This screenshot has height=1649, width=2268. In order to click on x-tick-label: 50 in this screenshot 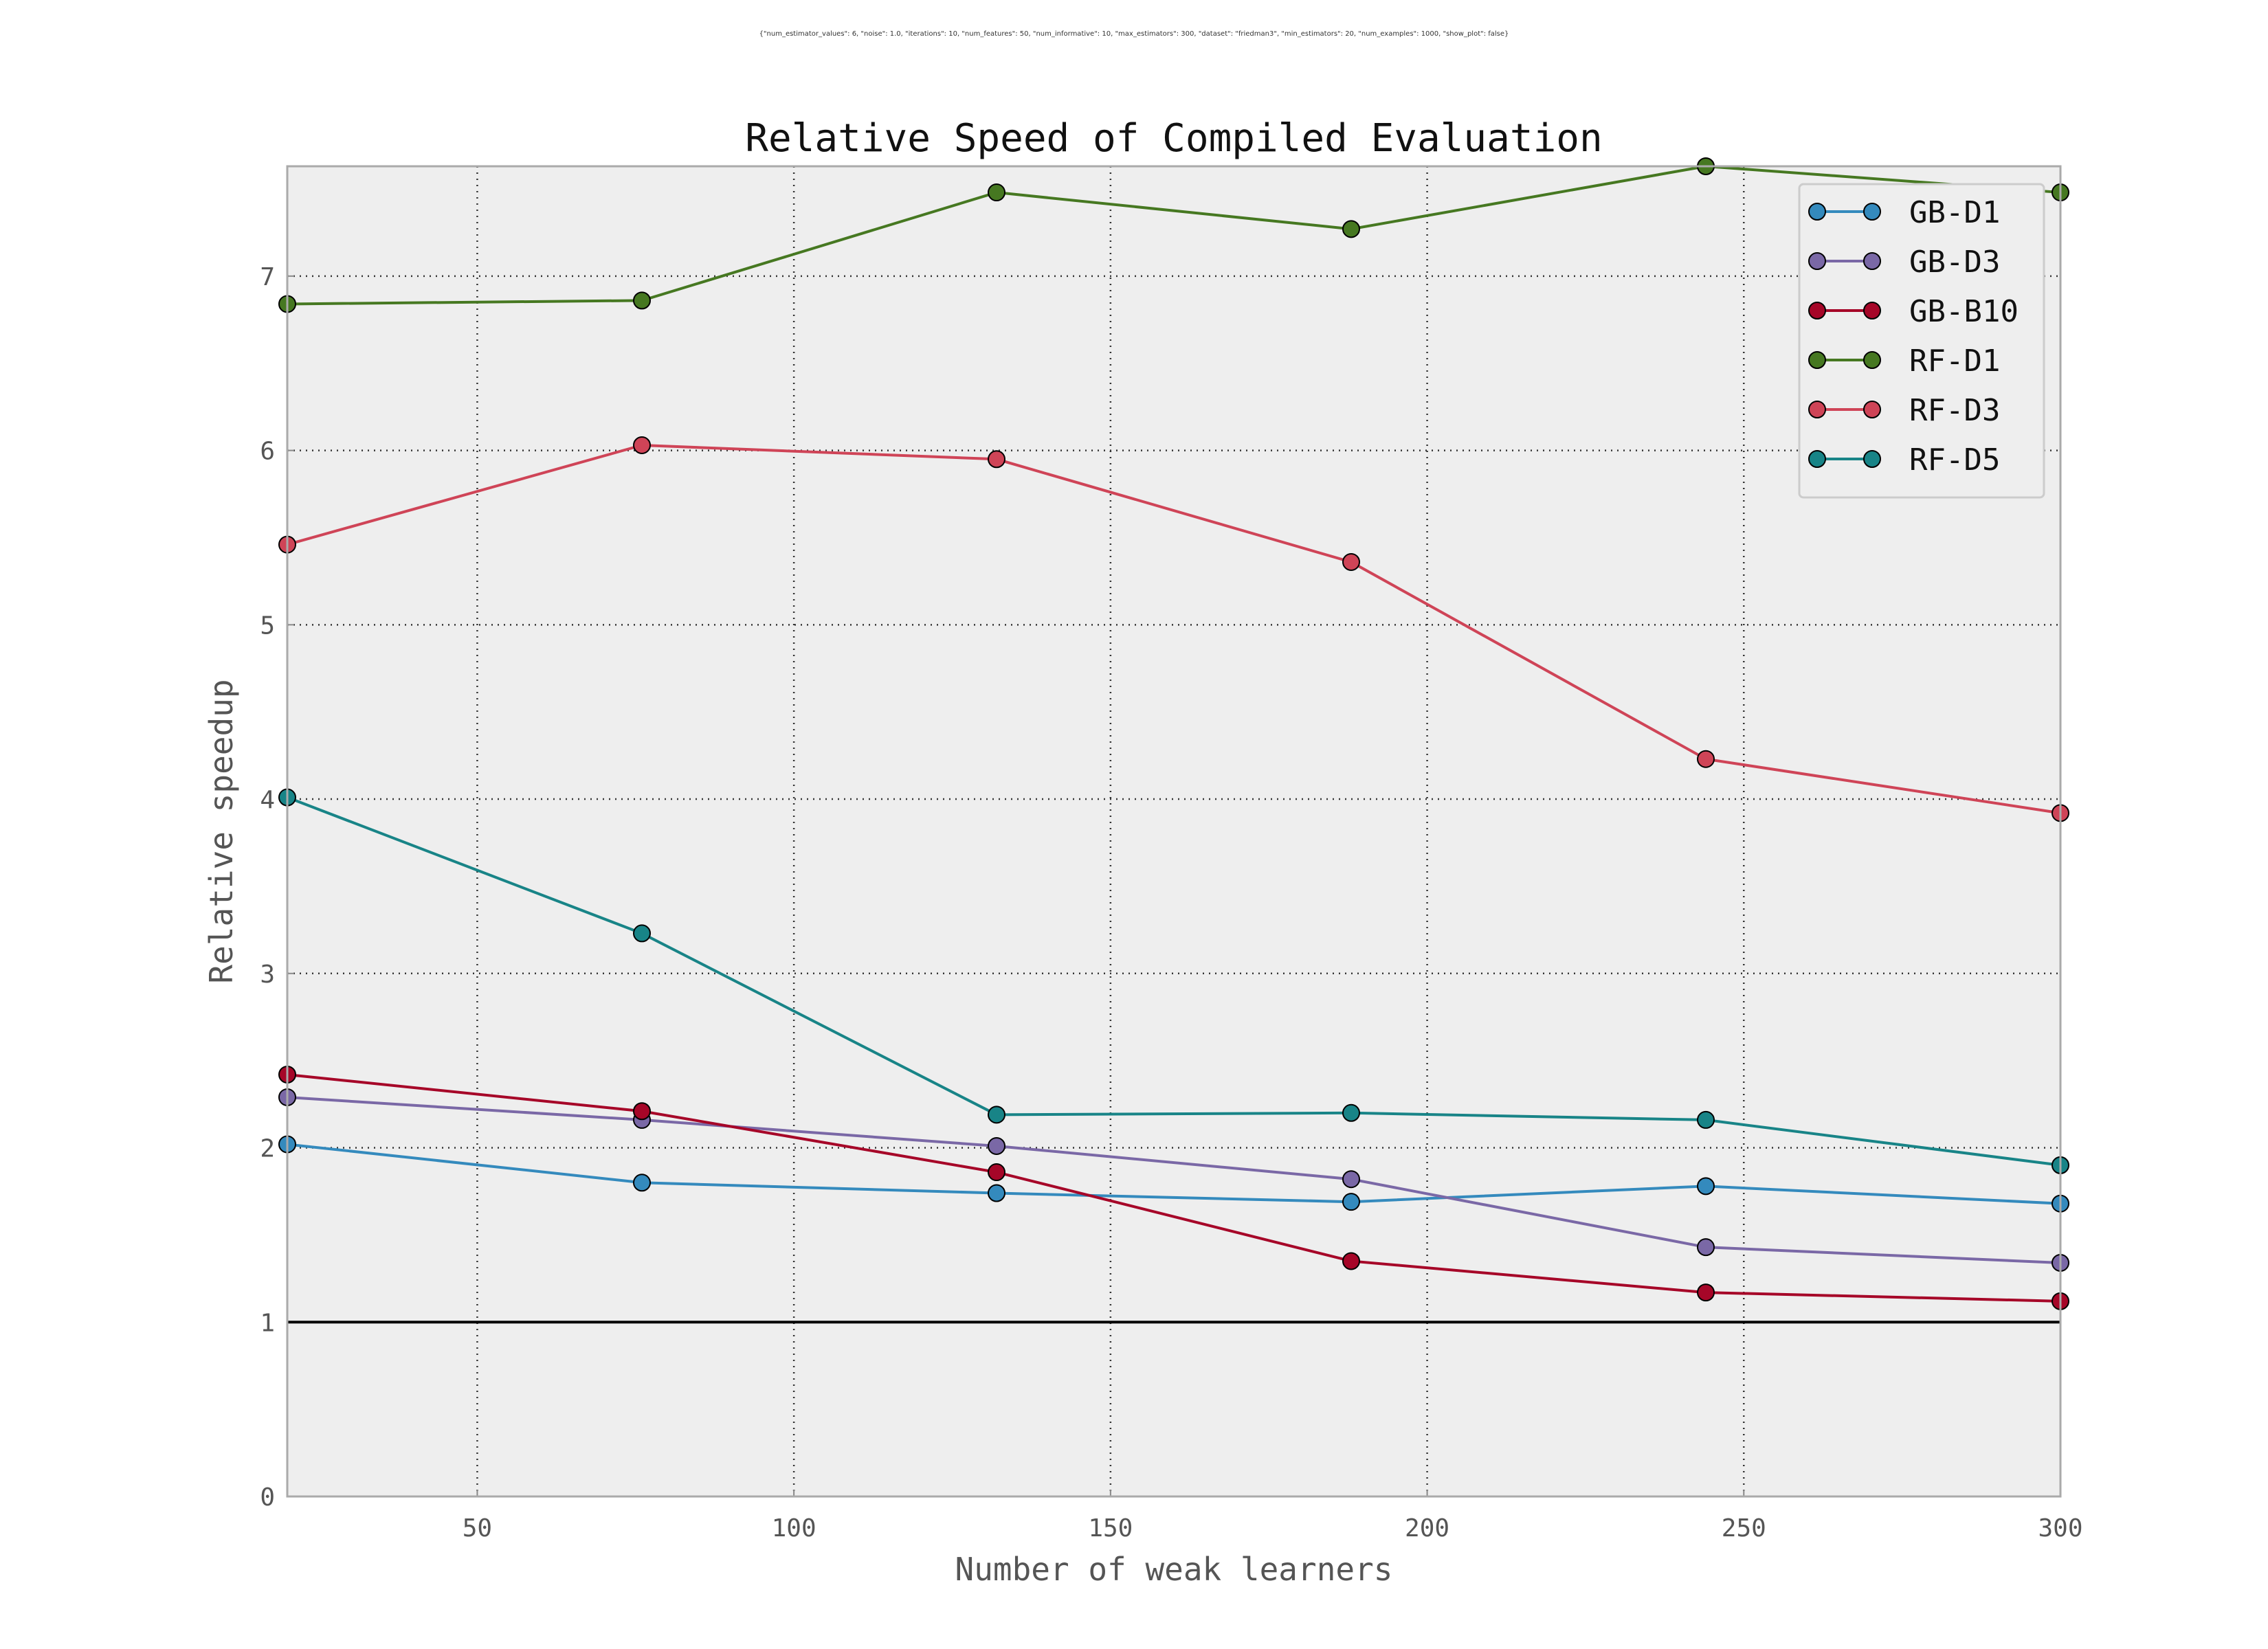, I will do `click(478, 1528)`.